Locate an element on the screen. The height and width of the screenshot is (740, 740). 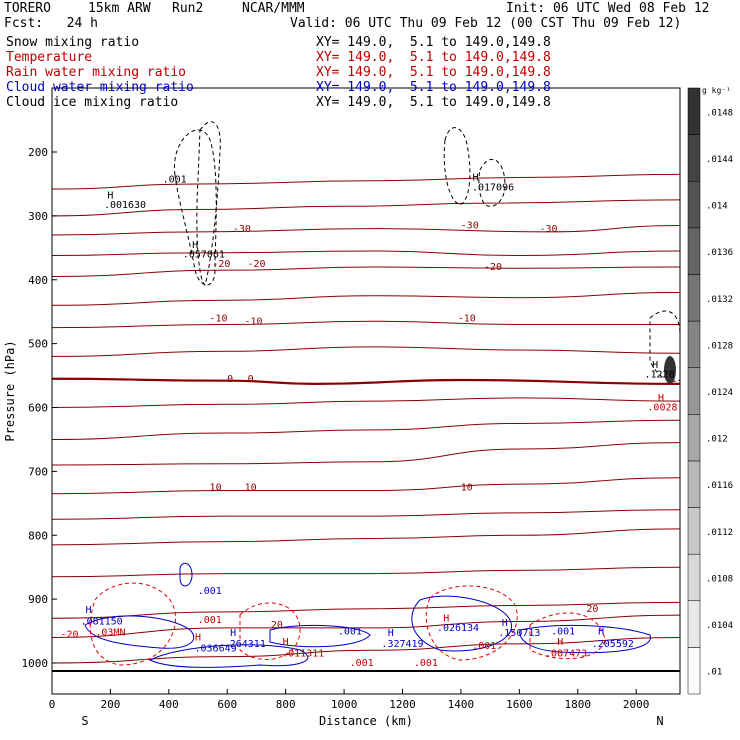
field-name-snow: Snow mixing ratio is located at coordinates (73, 42).